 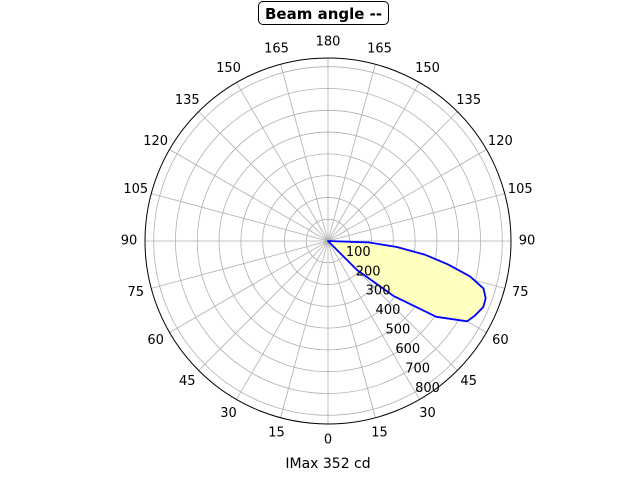 What do you see at coordinates (427, 388) in the screenshot?
I see `radial-tick-label: 800` at bounding box center [427, 388].